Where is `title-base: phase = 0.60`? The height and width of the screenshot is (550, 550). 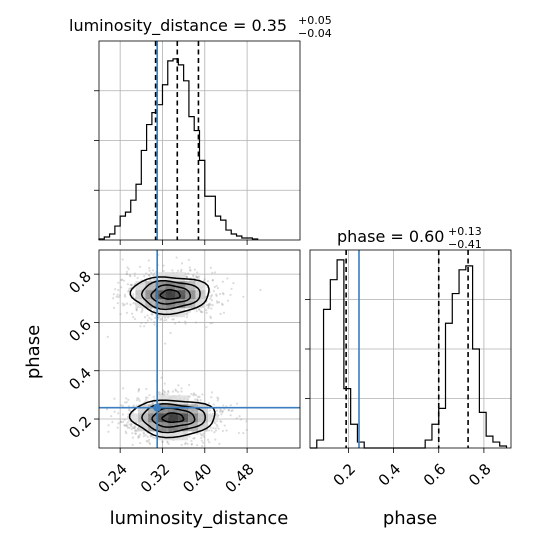
title-base: phase = 0.60 is located at coordinates (390, 236).